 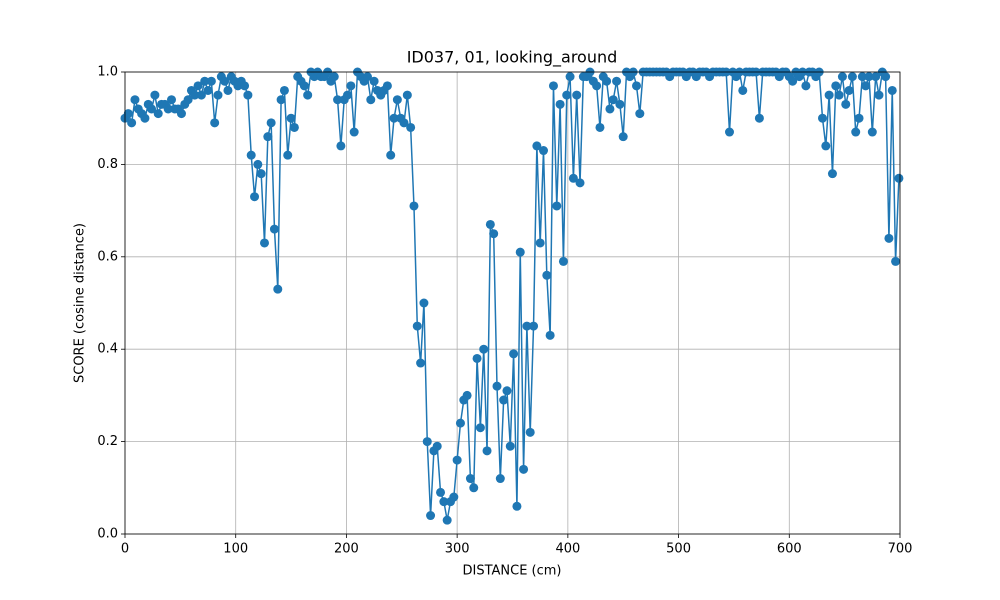 What do you see at coordinates (107, 164) in the screenshot?
I see `y-tick-label: 0.8` at bounding box center [107, 164].